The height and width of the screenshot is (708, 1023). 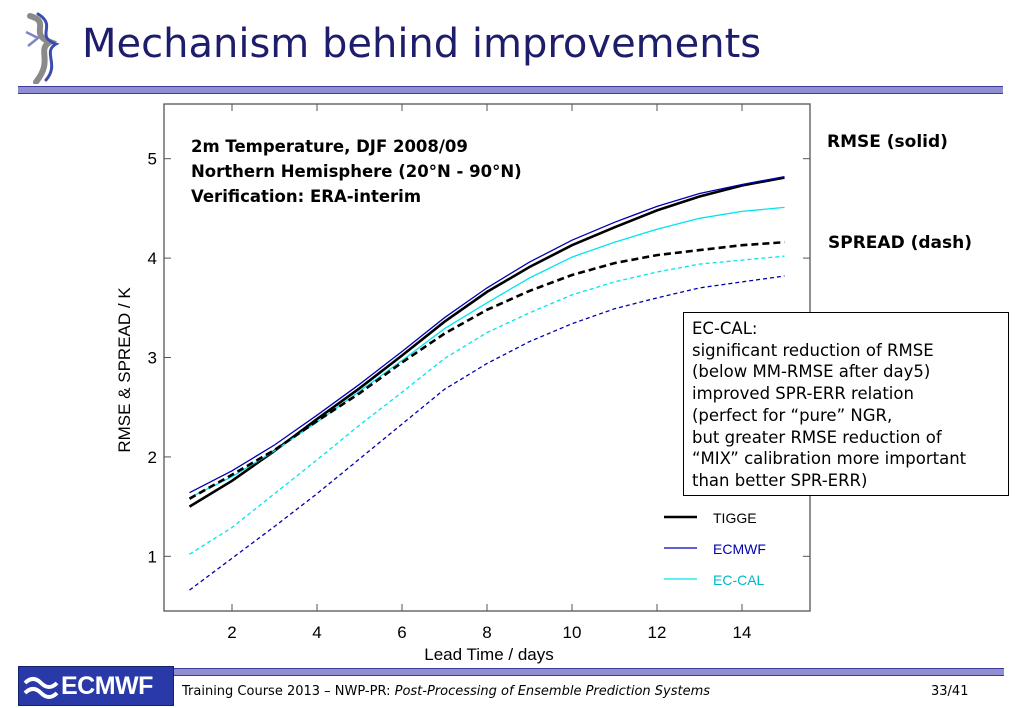 I want to click on y-tick-label: 1, so click(x=152, y=556).